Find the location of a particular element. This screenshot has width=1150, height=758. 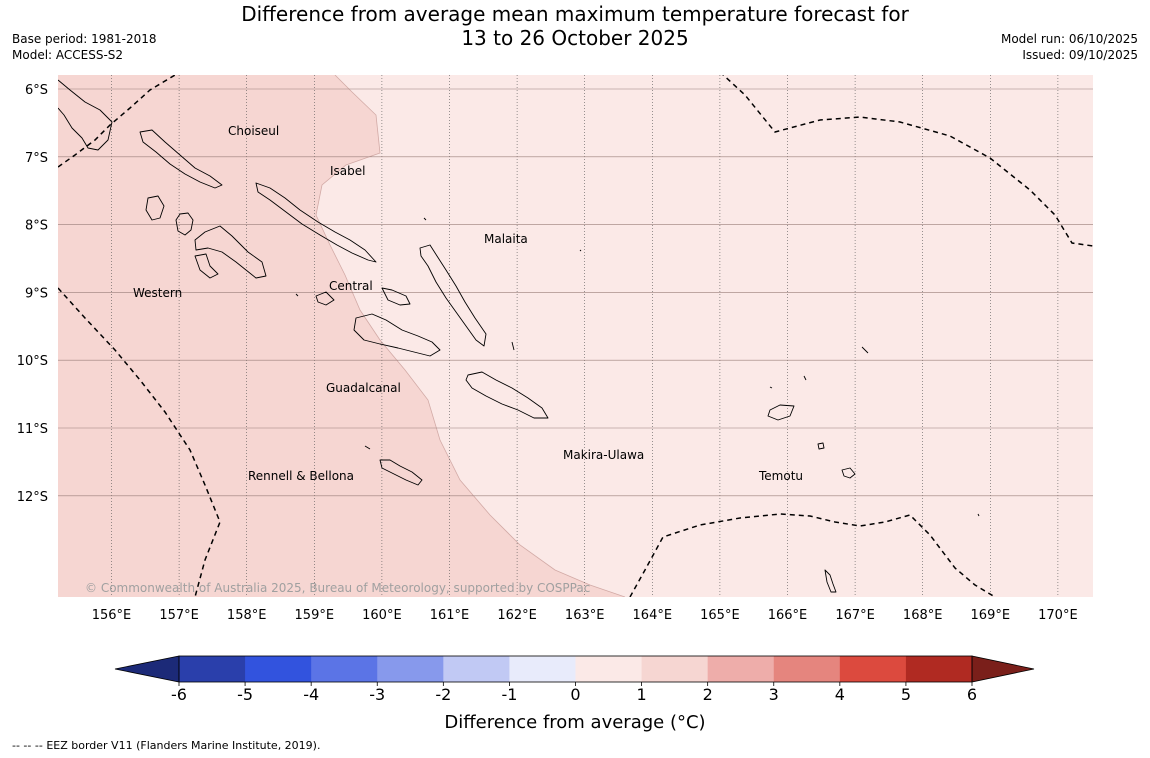

colorbar-tick-label: 1 is located at coordinates (641, 694).